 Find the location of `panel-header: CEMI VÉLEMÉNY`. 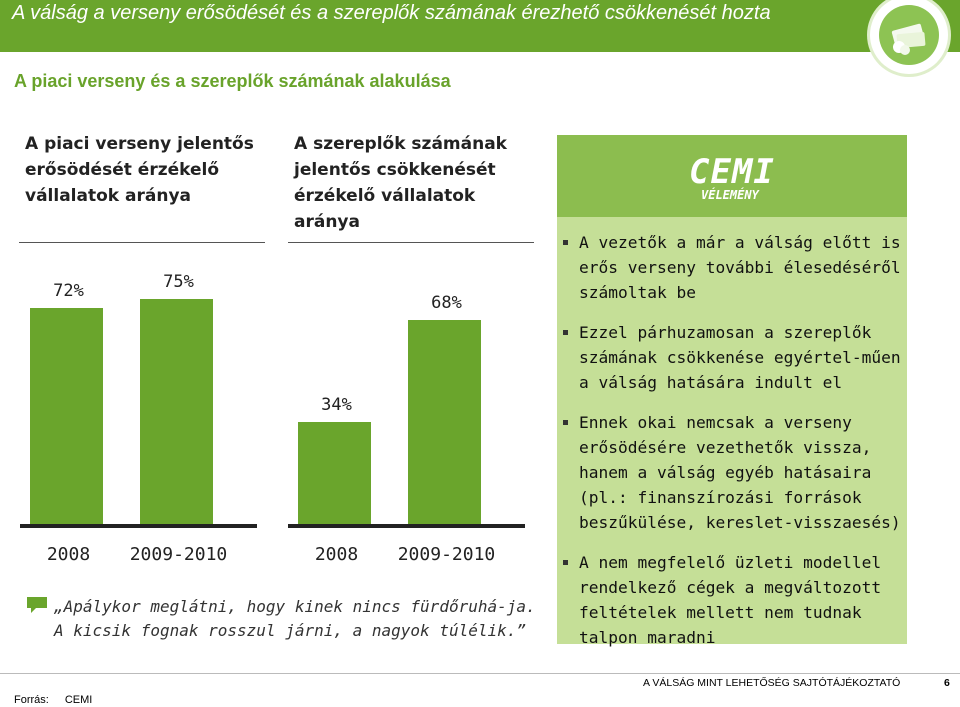

panel-header: CEMI VÉLEMÉNY is located at coordinates (732, 176).